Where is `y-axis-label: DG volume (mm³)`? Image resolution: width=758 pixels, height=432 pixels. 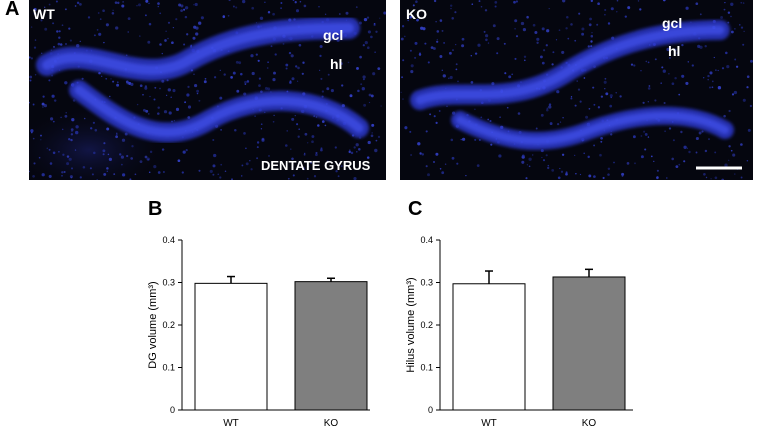
y-axis-label: DG volume (mm³) is located at coordinates (153, 324).